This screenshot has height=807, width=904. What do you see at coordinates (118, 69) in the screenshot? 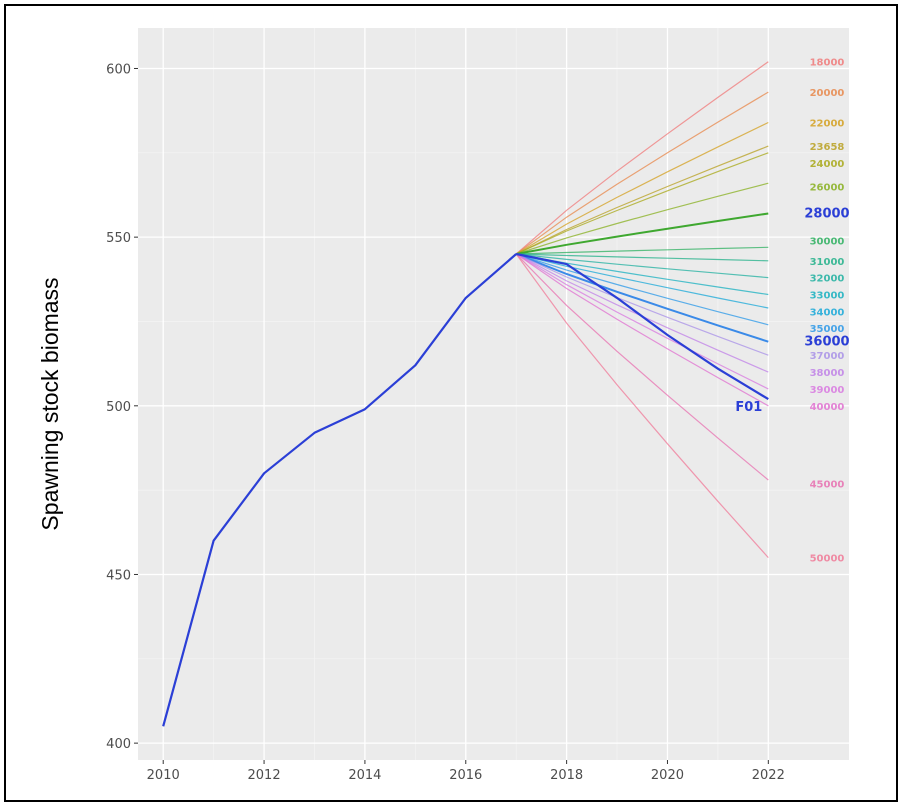
I see `y-tick-label: 600` at bounding box center [118, 69].